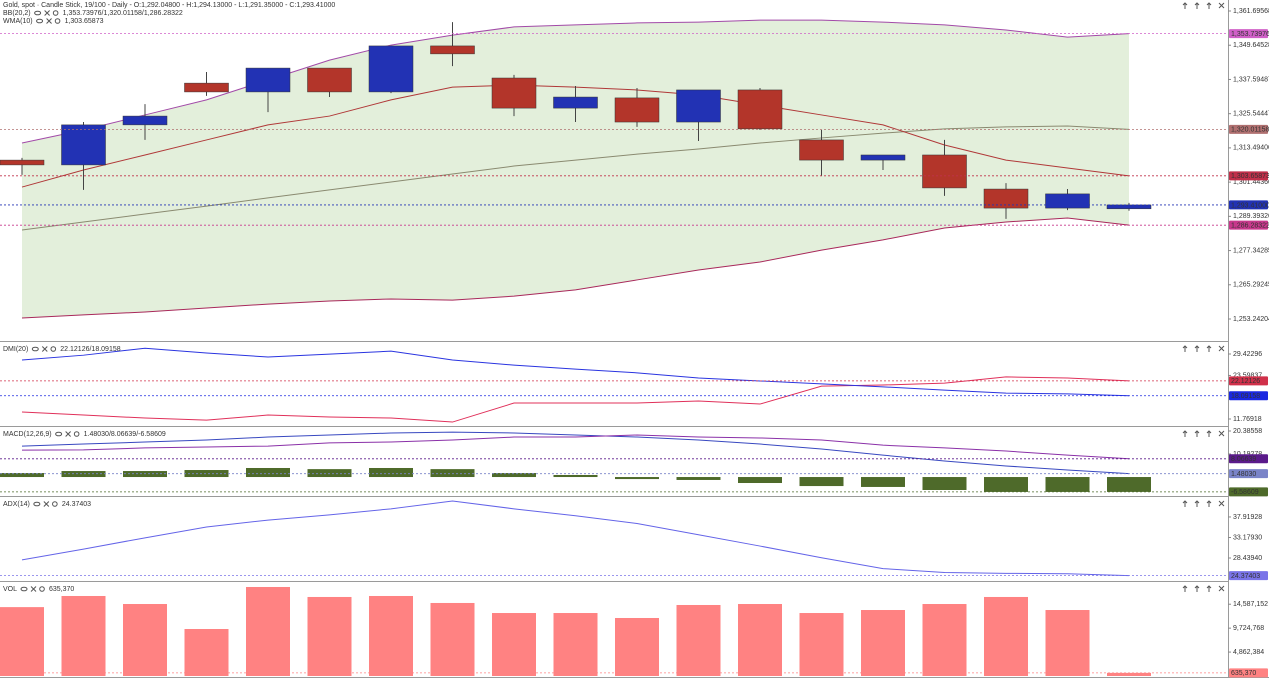 This screenshot has height=688, width=1269. What do you see at coordinates (1251, 319) in the screenshot?
I see `y-tick-label: 1,253.24204` at bounding box center [1251, 319].